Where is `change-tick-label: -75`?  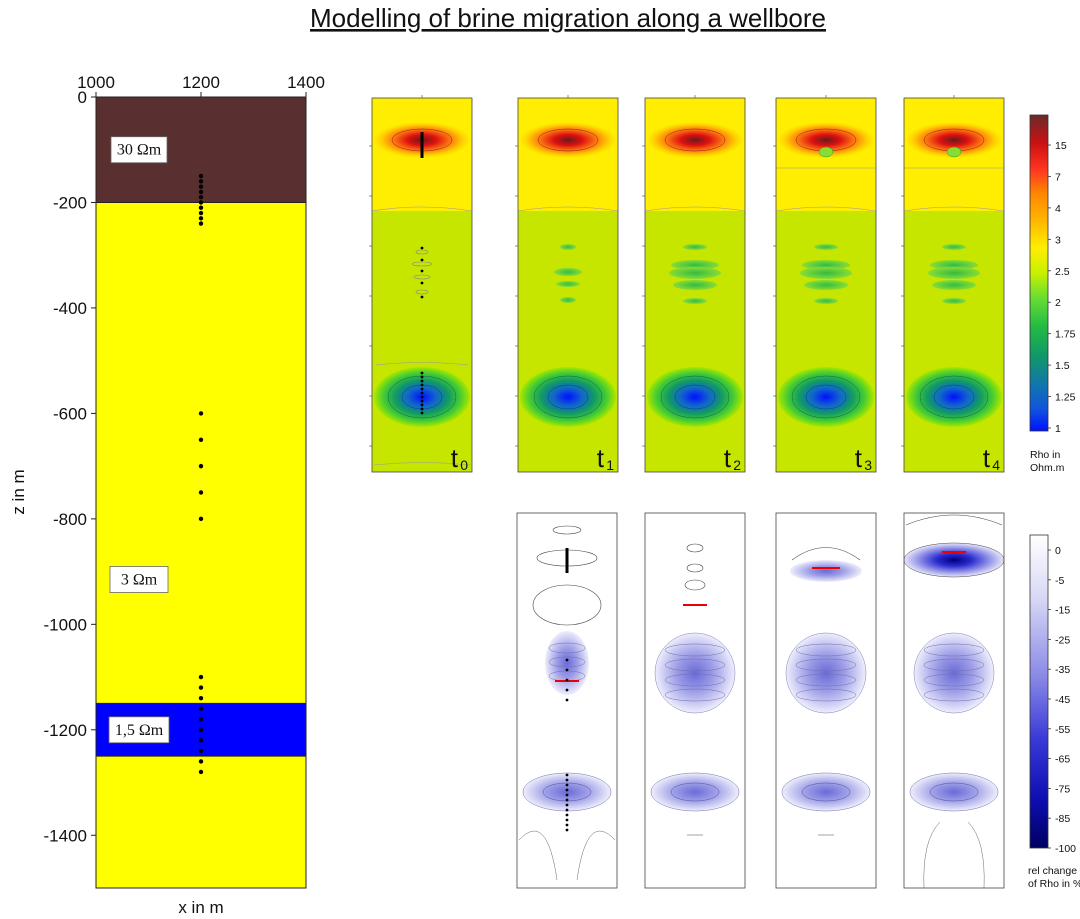
change-tick-label: -75 is located at coordinates (1062, 789).